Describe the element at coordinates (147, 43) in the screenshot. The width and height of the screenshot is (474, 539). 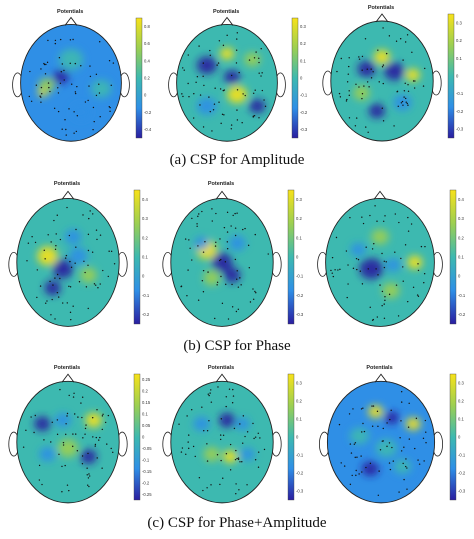
I see `colorbar-tick-label: 0.6` at that location.